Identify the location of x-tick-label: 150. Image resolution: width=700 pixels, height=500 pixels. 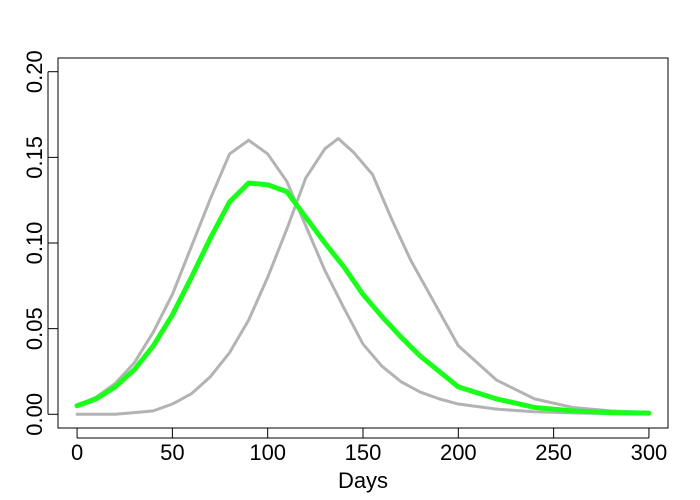
(363, 452).